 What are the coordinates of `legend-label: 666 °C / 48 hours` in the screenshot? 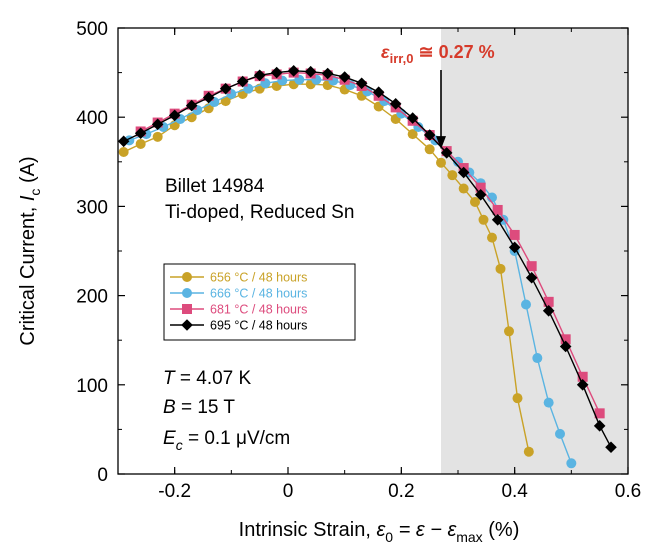 It's located at (258, 294).